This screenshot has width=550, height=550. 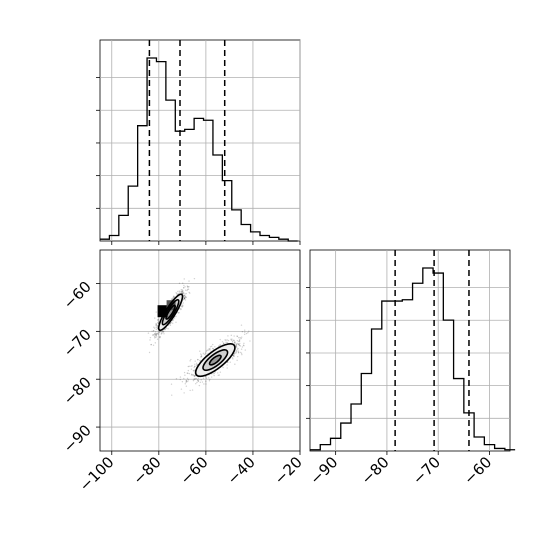 I want to click on x-tick-label: −70, so click(x=426, y=470).